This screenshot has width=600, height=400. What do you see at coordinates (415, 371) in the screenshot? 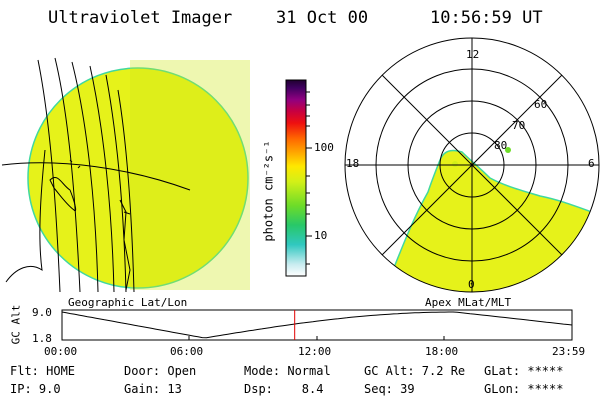
I see `gc-alt-status: GC Alt: 7.2 Re` at bounding box center [415, 371].